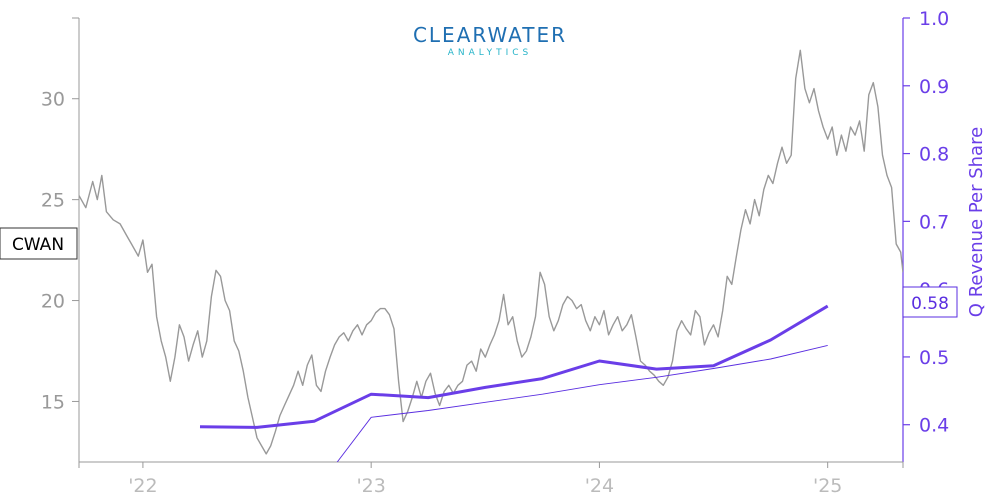 Image resolution: width=1000 pixels, height=500 pixels. Describe the element at coordinates (53, 302) in the screenshot. I see `price-tick-label: 20` at that location.